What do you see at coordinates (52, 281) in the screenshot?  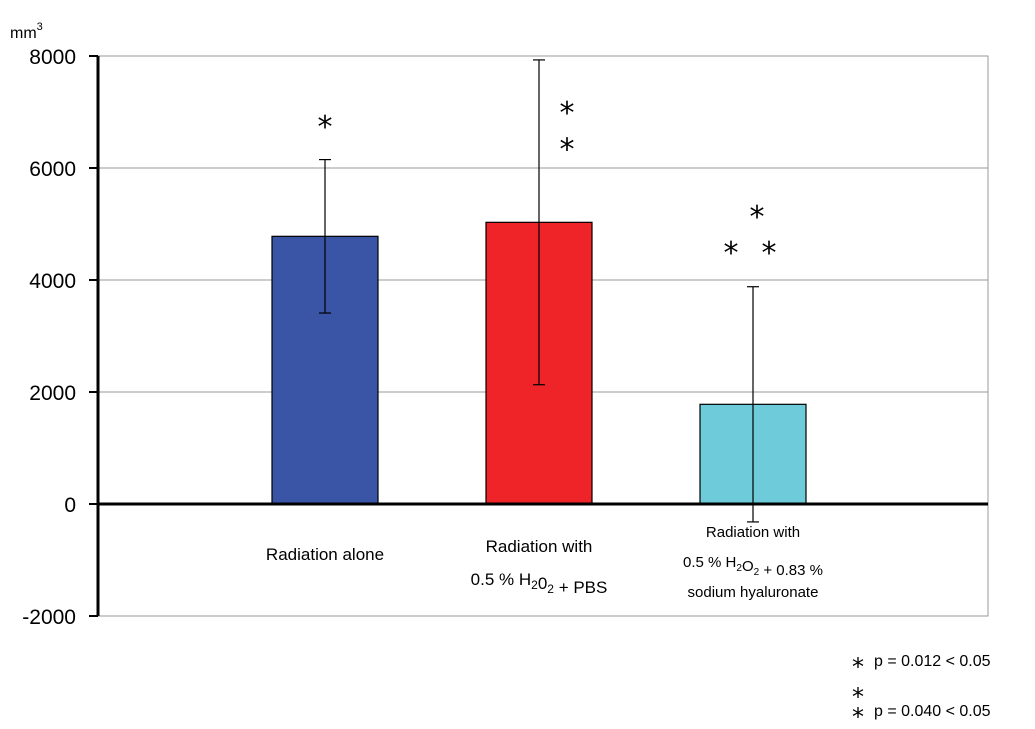 I see `y-tick-label: 4000` at bounding box center [52, 281].